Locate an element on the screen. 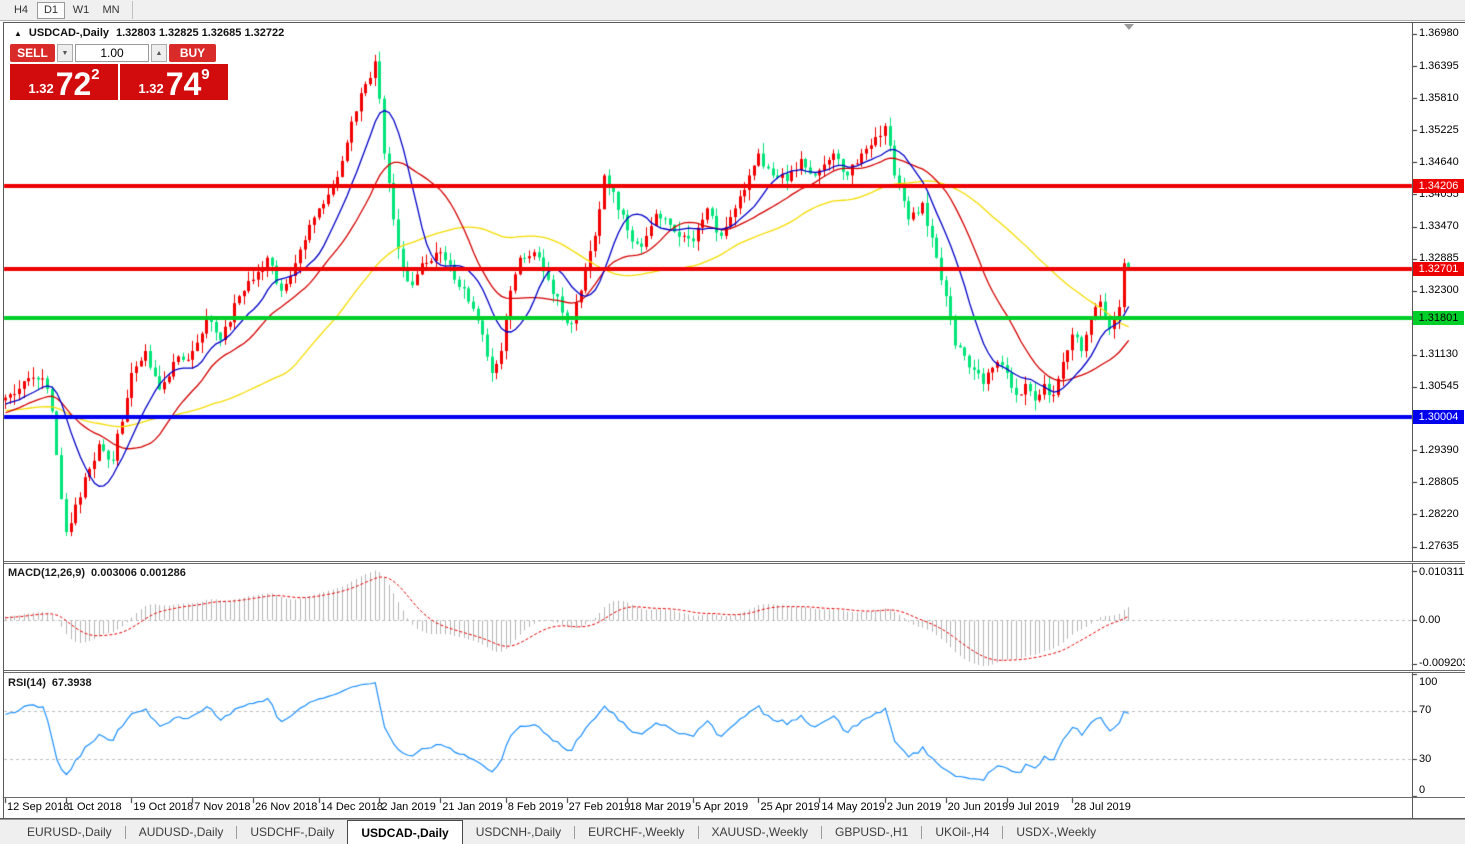 The width and height of the screenshot is (1465, 844). macd-name: MACD(12,26,9) is located at coordinates (47, 573).